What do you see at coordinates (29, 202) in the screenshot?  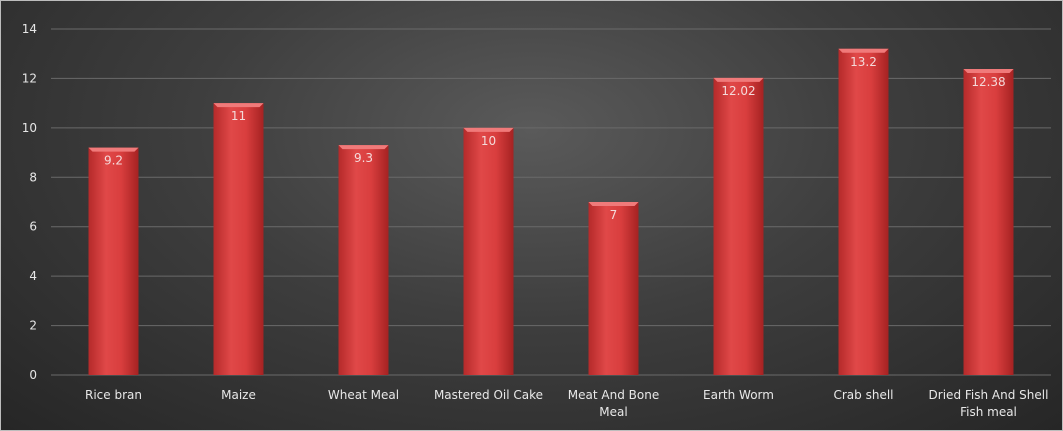 I see `y-axis-tick-labels: 0 2 4 6 8 10 12 14` at bounding box center [29, 202].